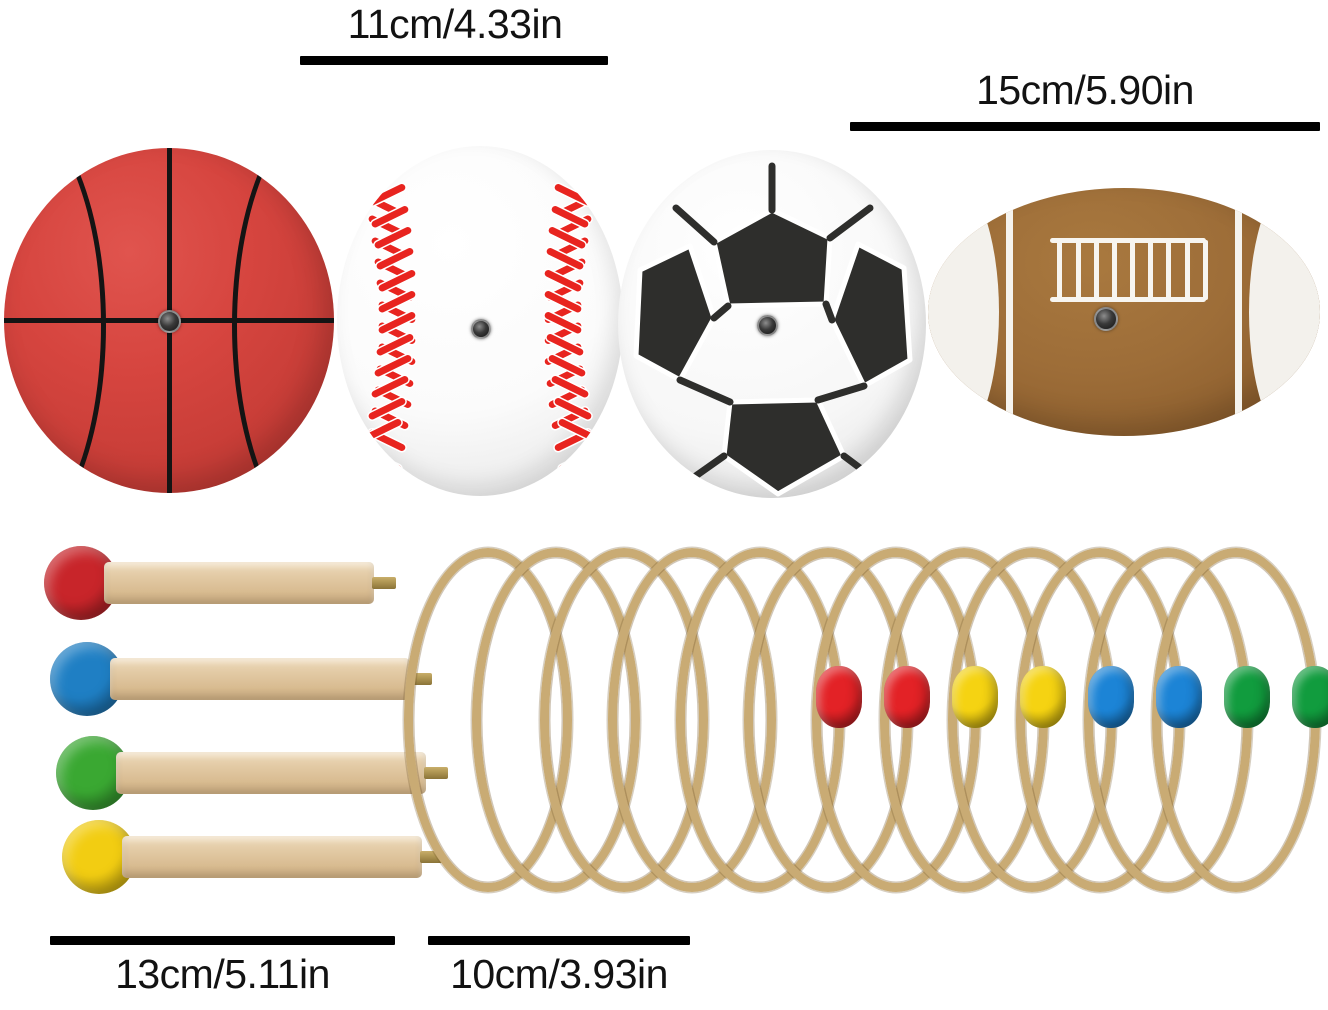  I want to click on football-icon, so click(1124, 312).